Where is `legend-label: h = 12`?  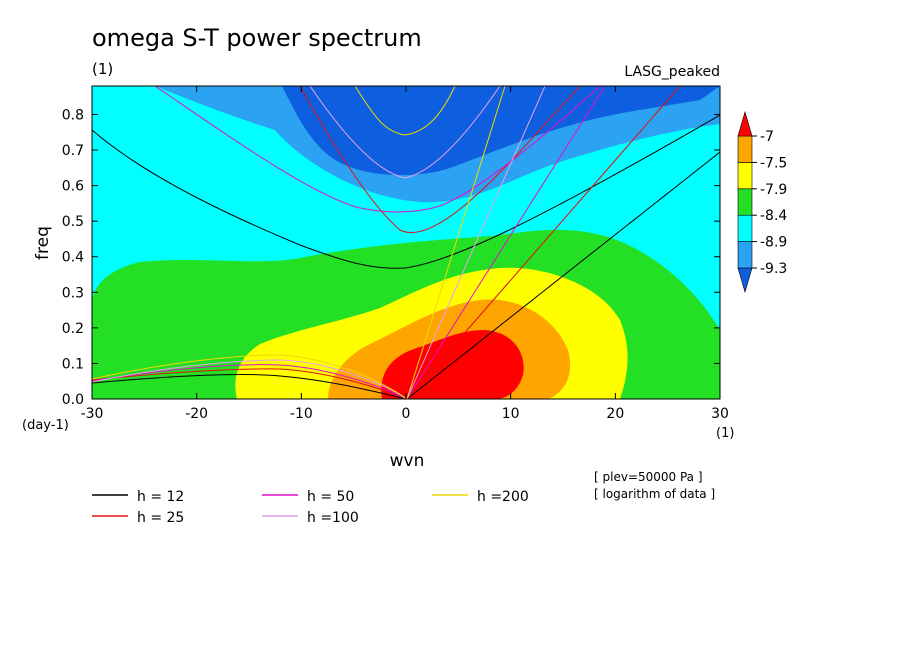 legend-label: h = 12 is located at coordinates (160, 497).